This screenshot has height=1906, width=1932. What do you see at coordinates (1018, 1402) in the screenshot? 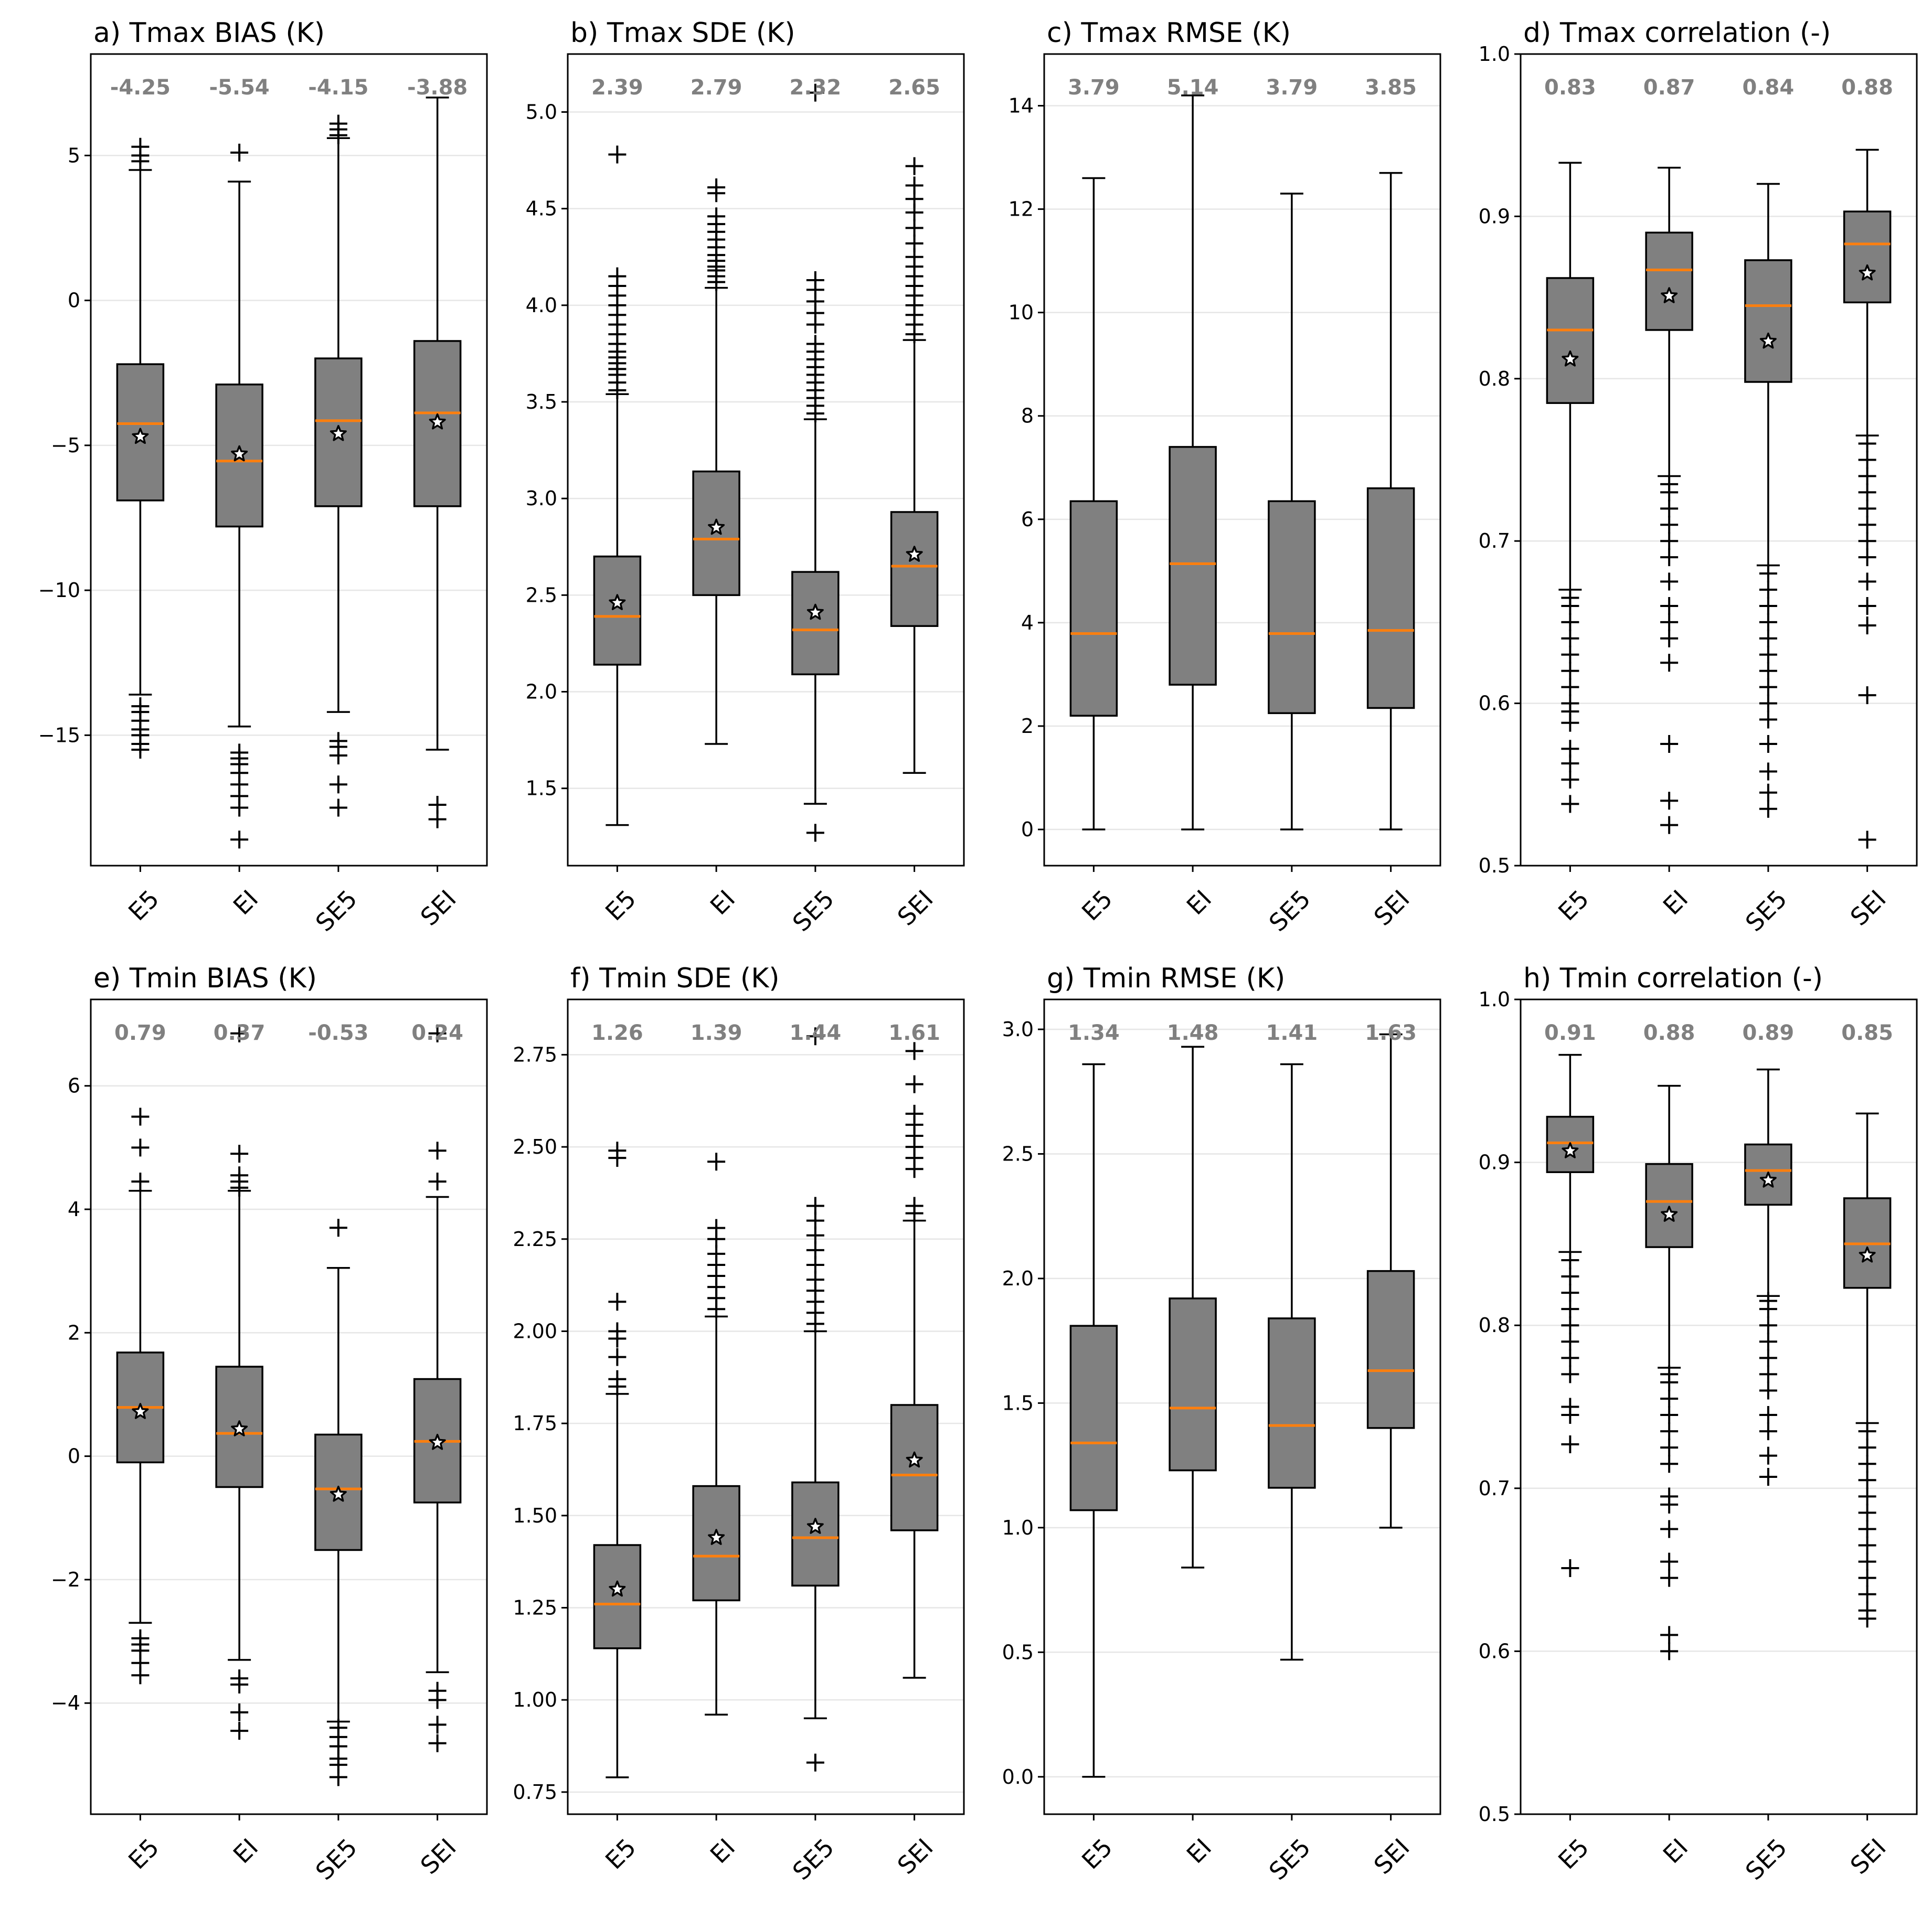
I see `y-tick-label: 1.5` at bounding box center [1018, 1402].